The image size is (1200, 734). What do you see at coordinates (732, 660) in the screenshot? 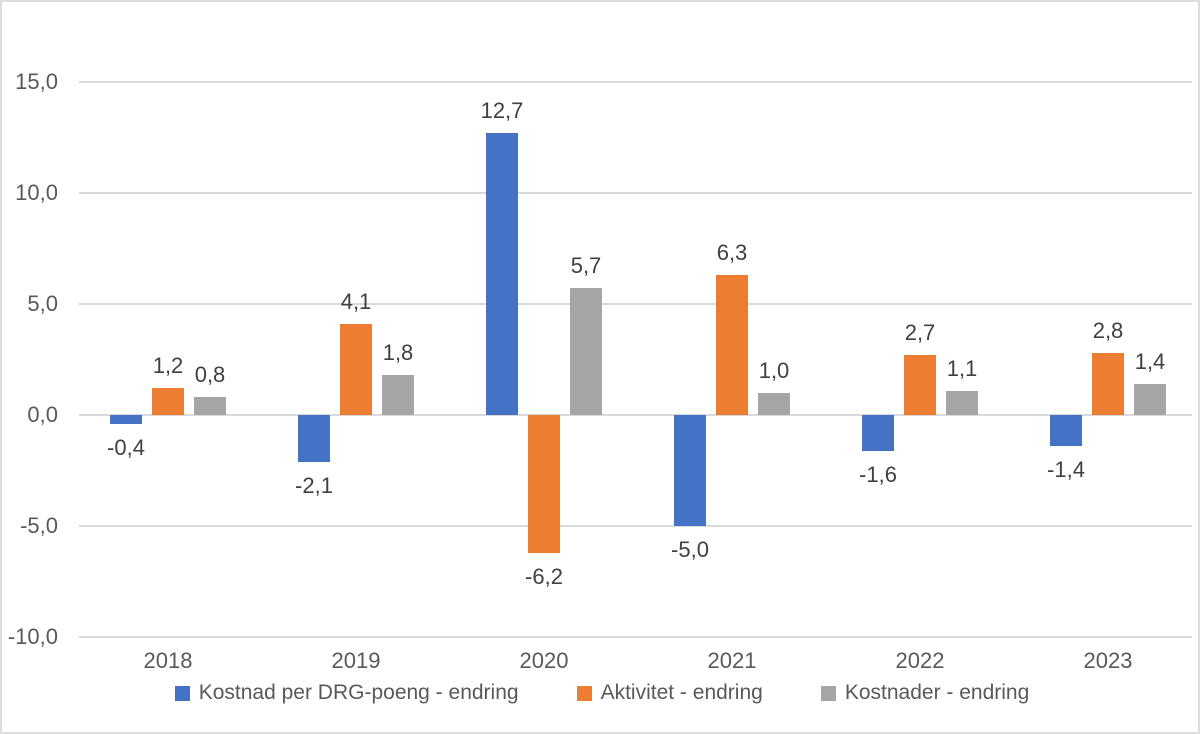
I see `x-axis-label: 2021` at bounding box center [732, 660].